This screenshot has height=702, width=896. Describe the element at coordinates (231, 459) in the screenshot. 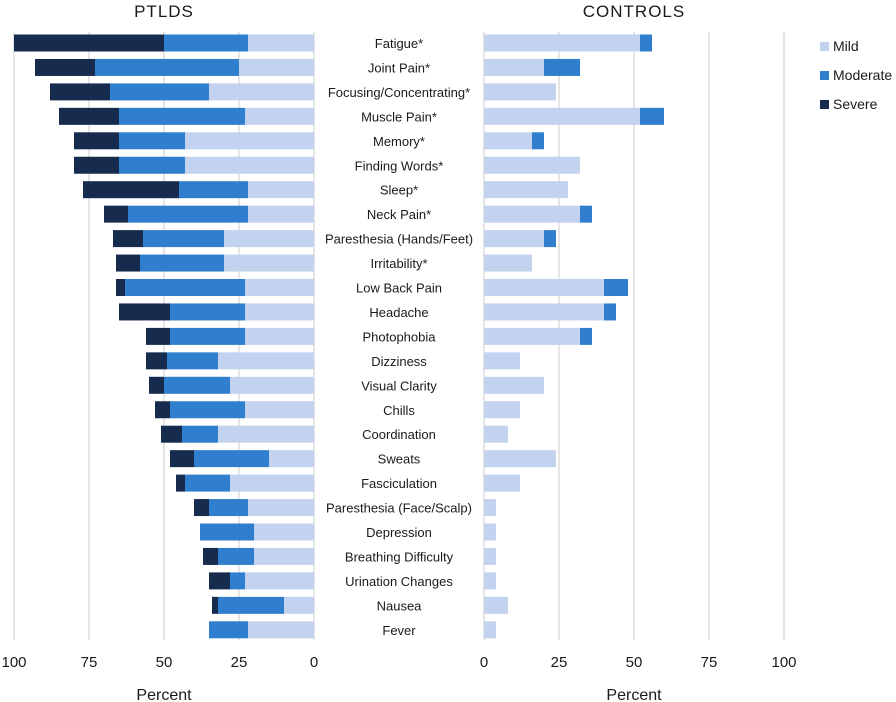

I see `ptlds-moderate-bar-sweats` at that location.